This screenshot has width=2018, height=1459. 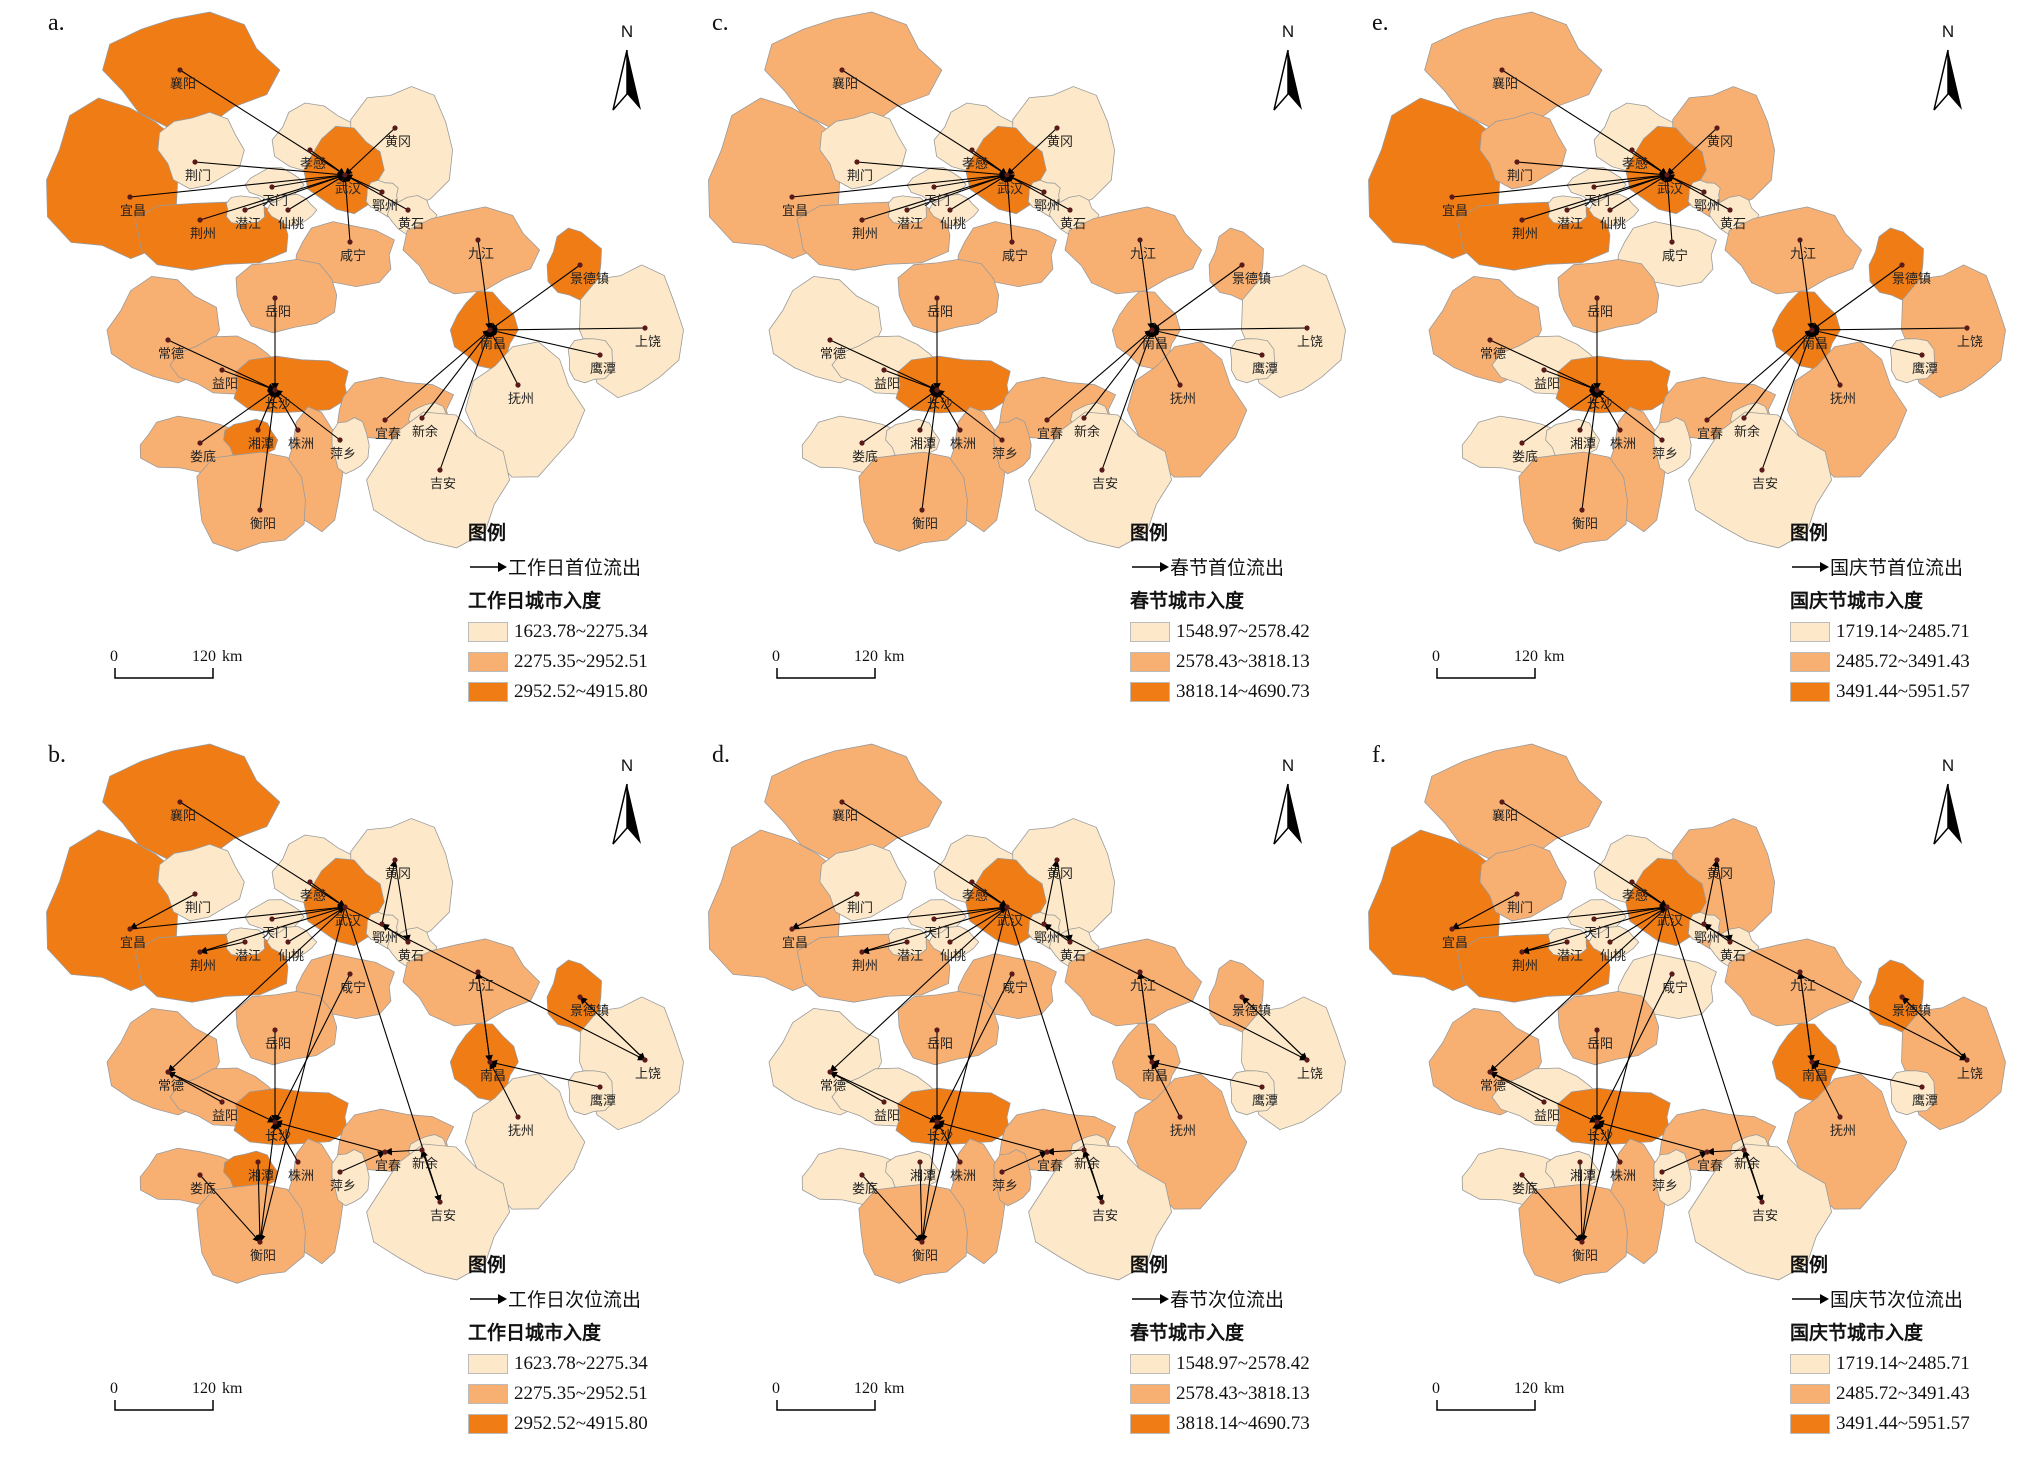 I want to click on legend-flow-item: 工作日次位流出, so click(x=558, y=1298).